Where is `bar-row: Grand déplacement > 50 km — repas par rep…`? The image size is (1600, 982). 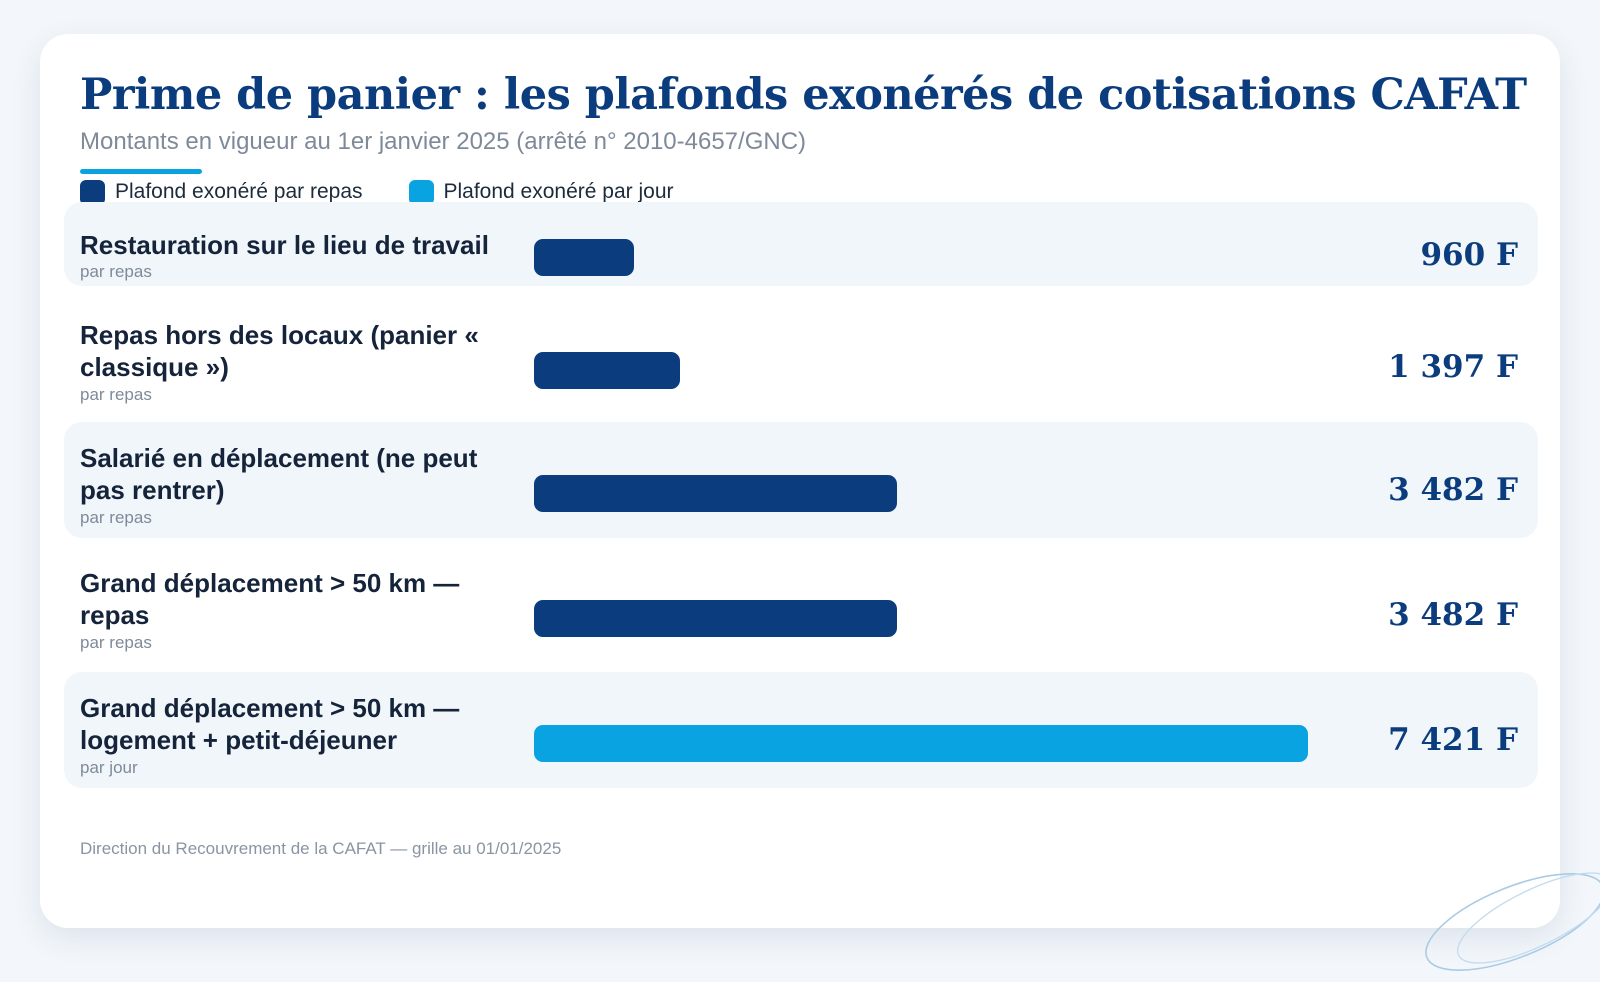
bar-row: Grand déplacement > 50 km — repas par rep… is located at coordinates (801, 605).